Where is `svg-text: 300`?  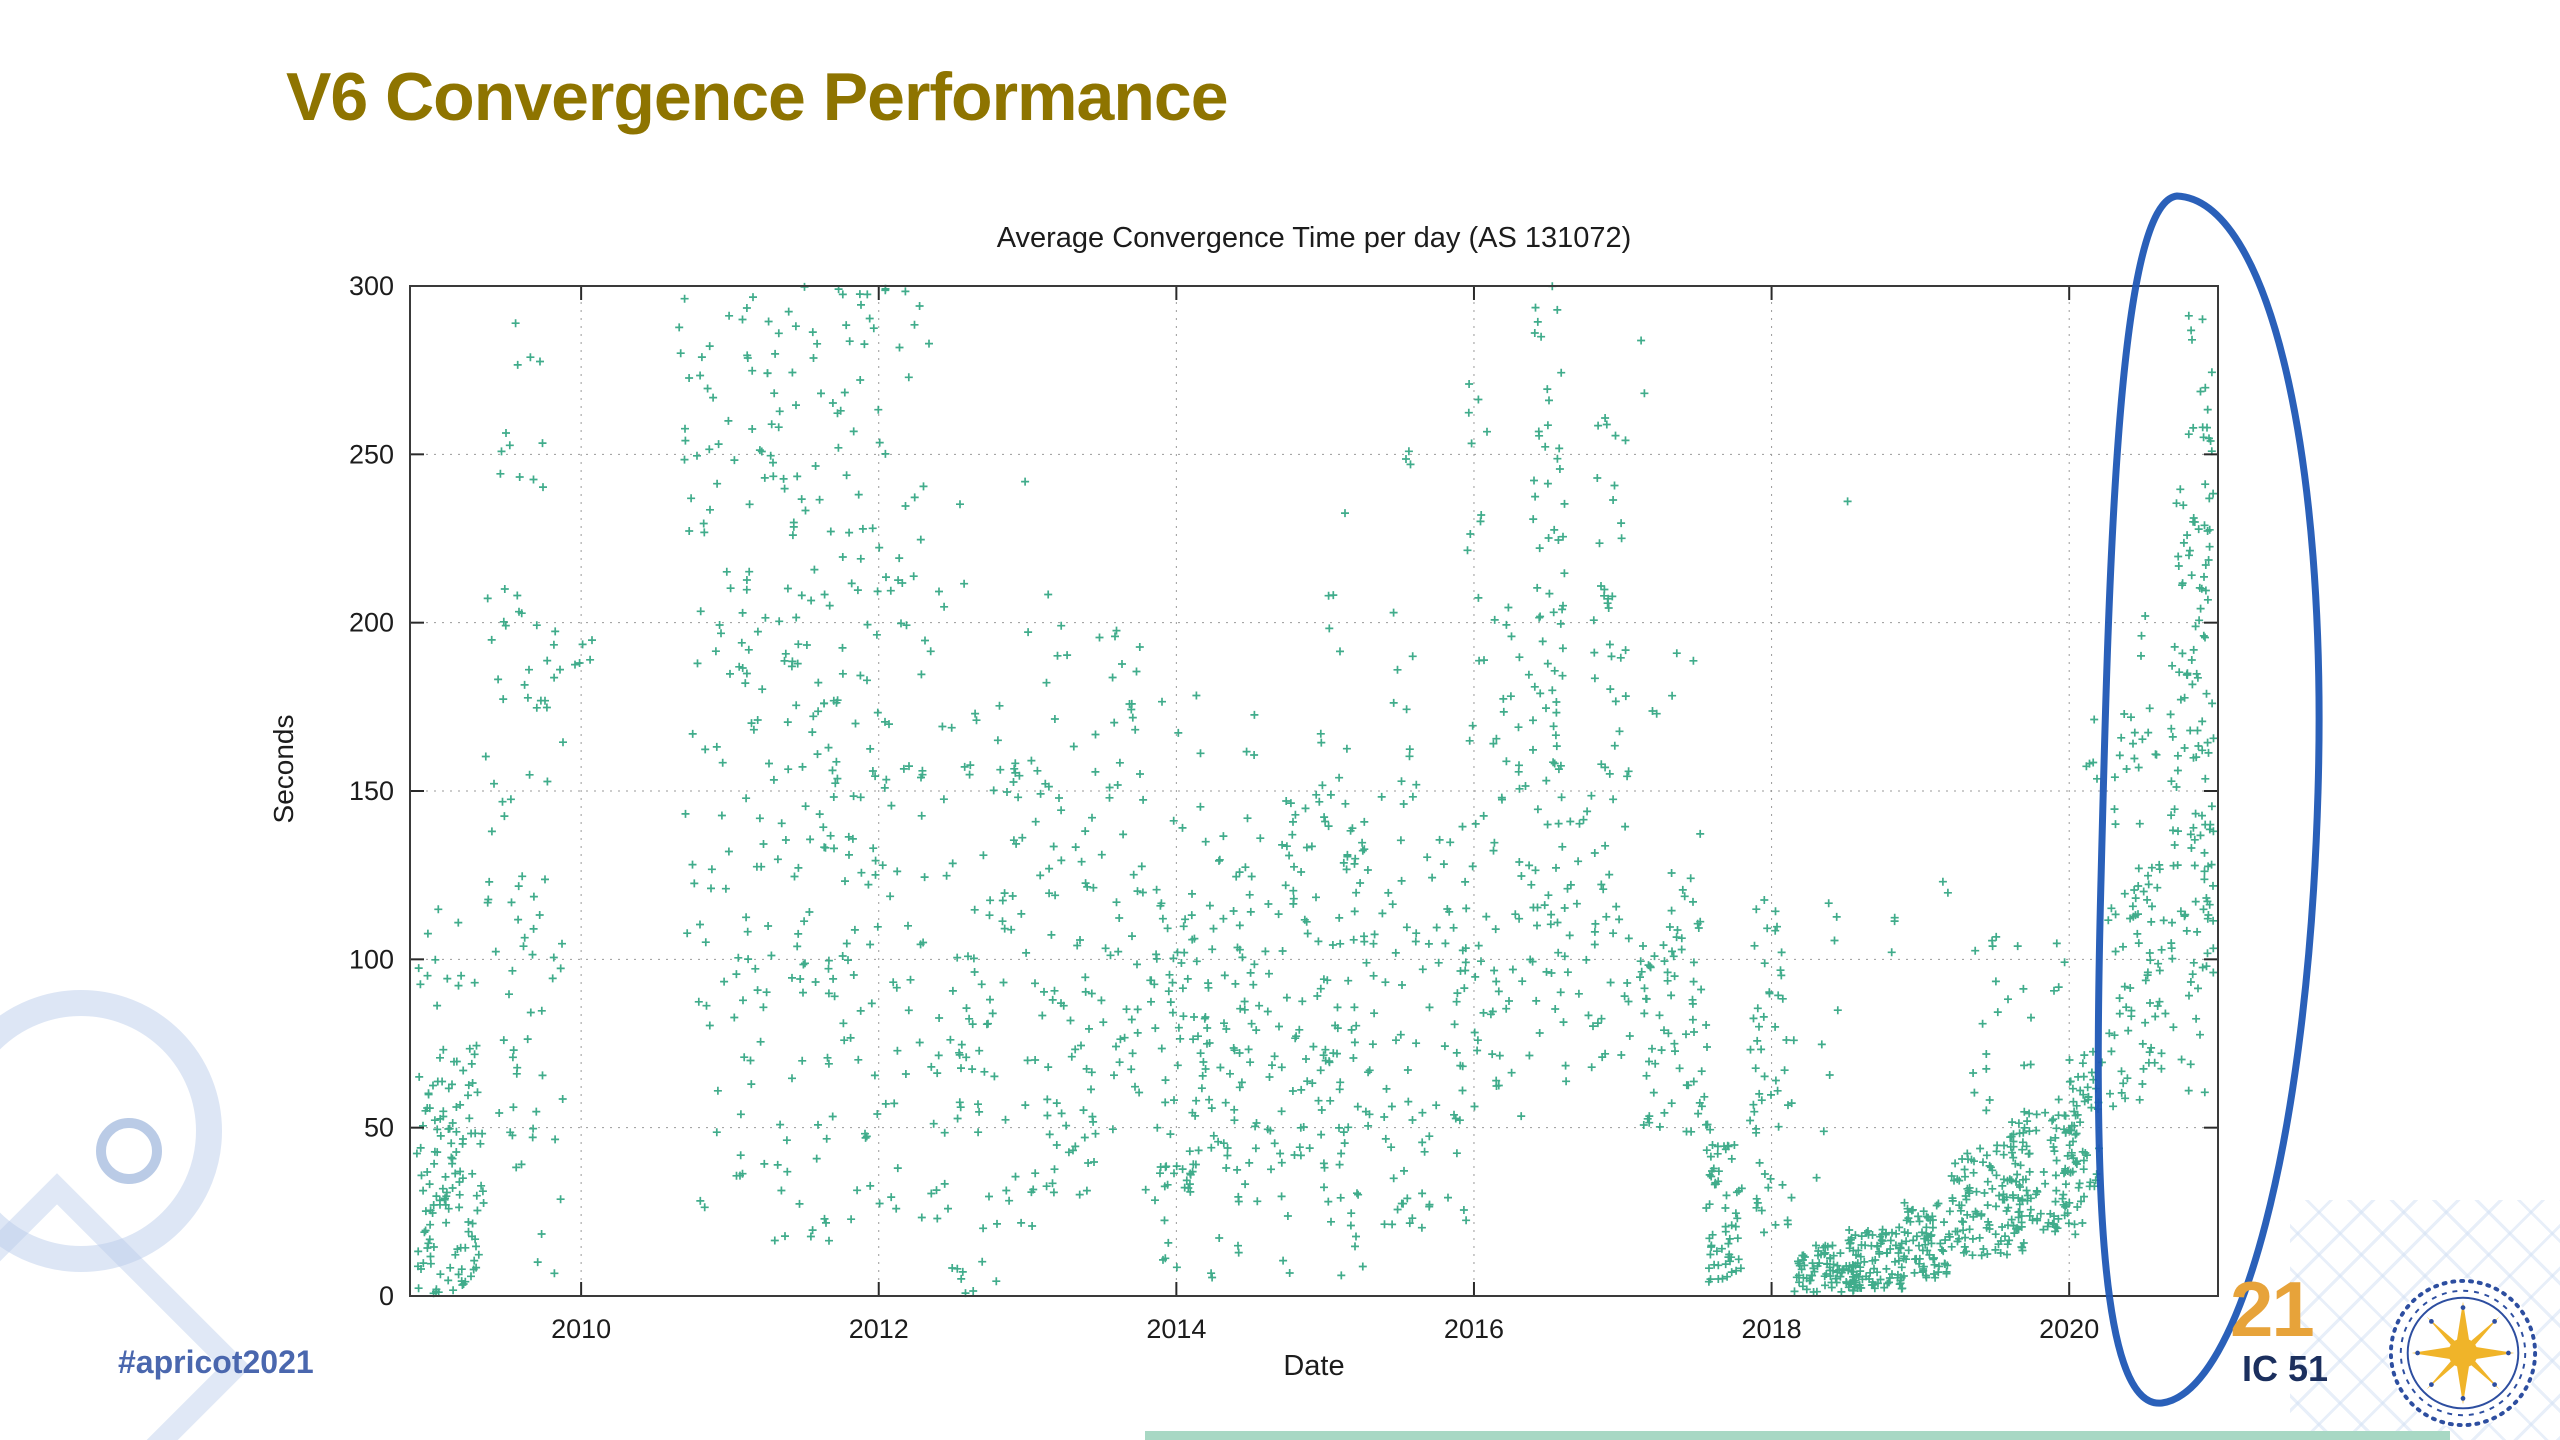 svg-text: 300 is located at coordinates (371, 286).